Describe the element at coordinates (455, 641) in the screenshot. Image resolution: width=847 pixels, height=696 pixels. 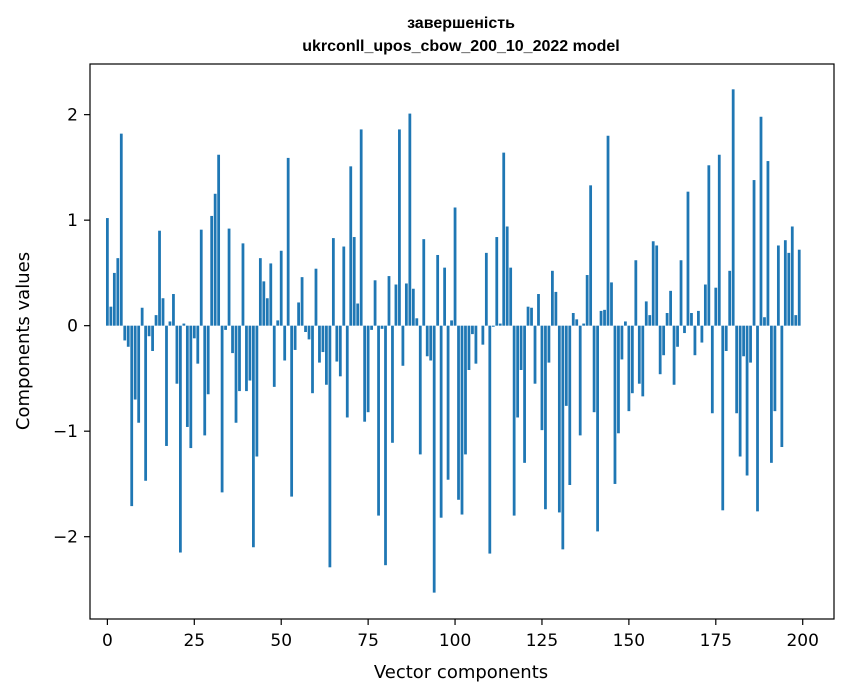
I see `x-tick-label: 100` at that location.